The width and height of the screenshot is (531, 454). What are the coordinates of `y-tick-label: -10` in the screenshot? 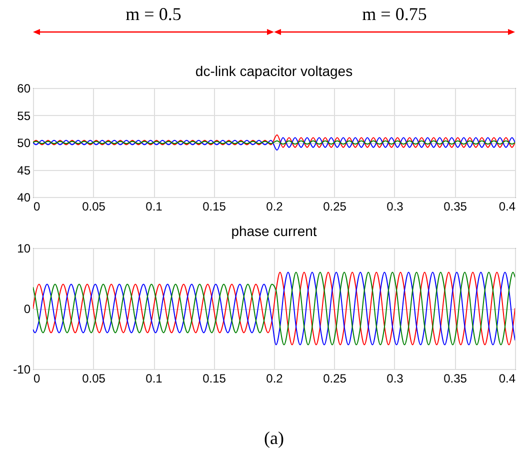 It's located at (22, 369).